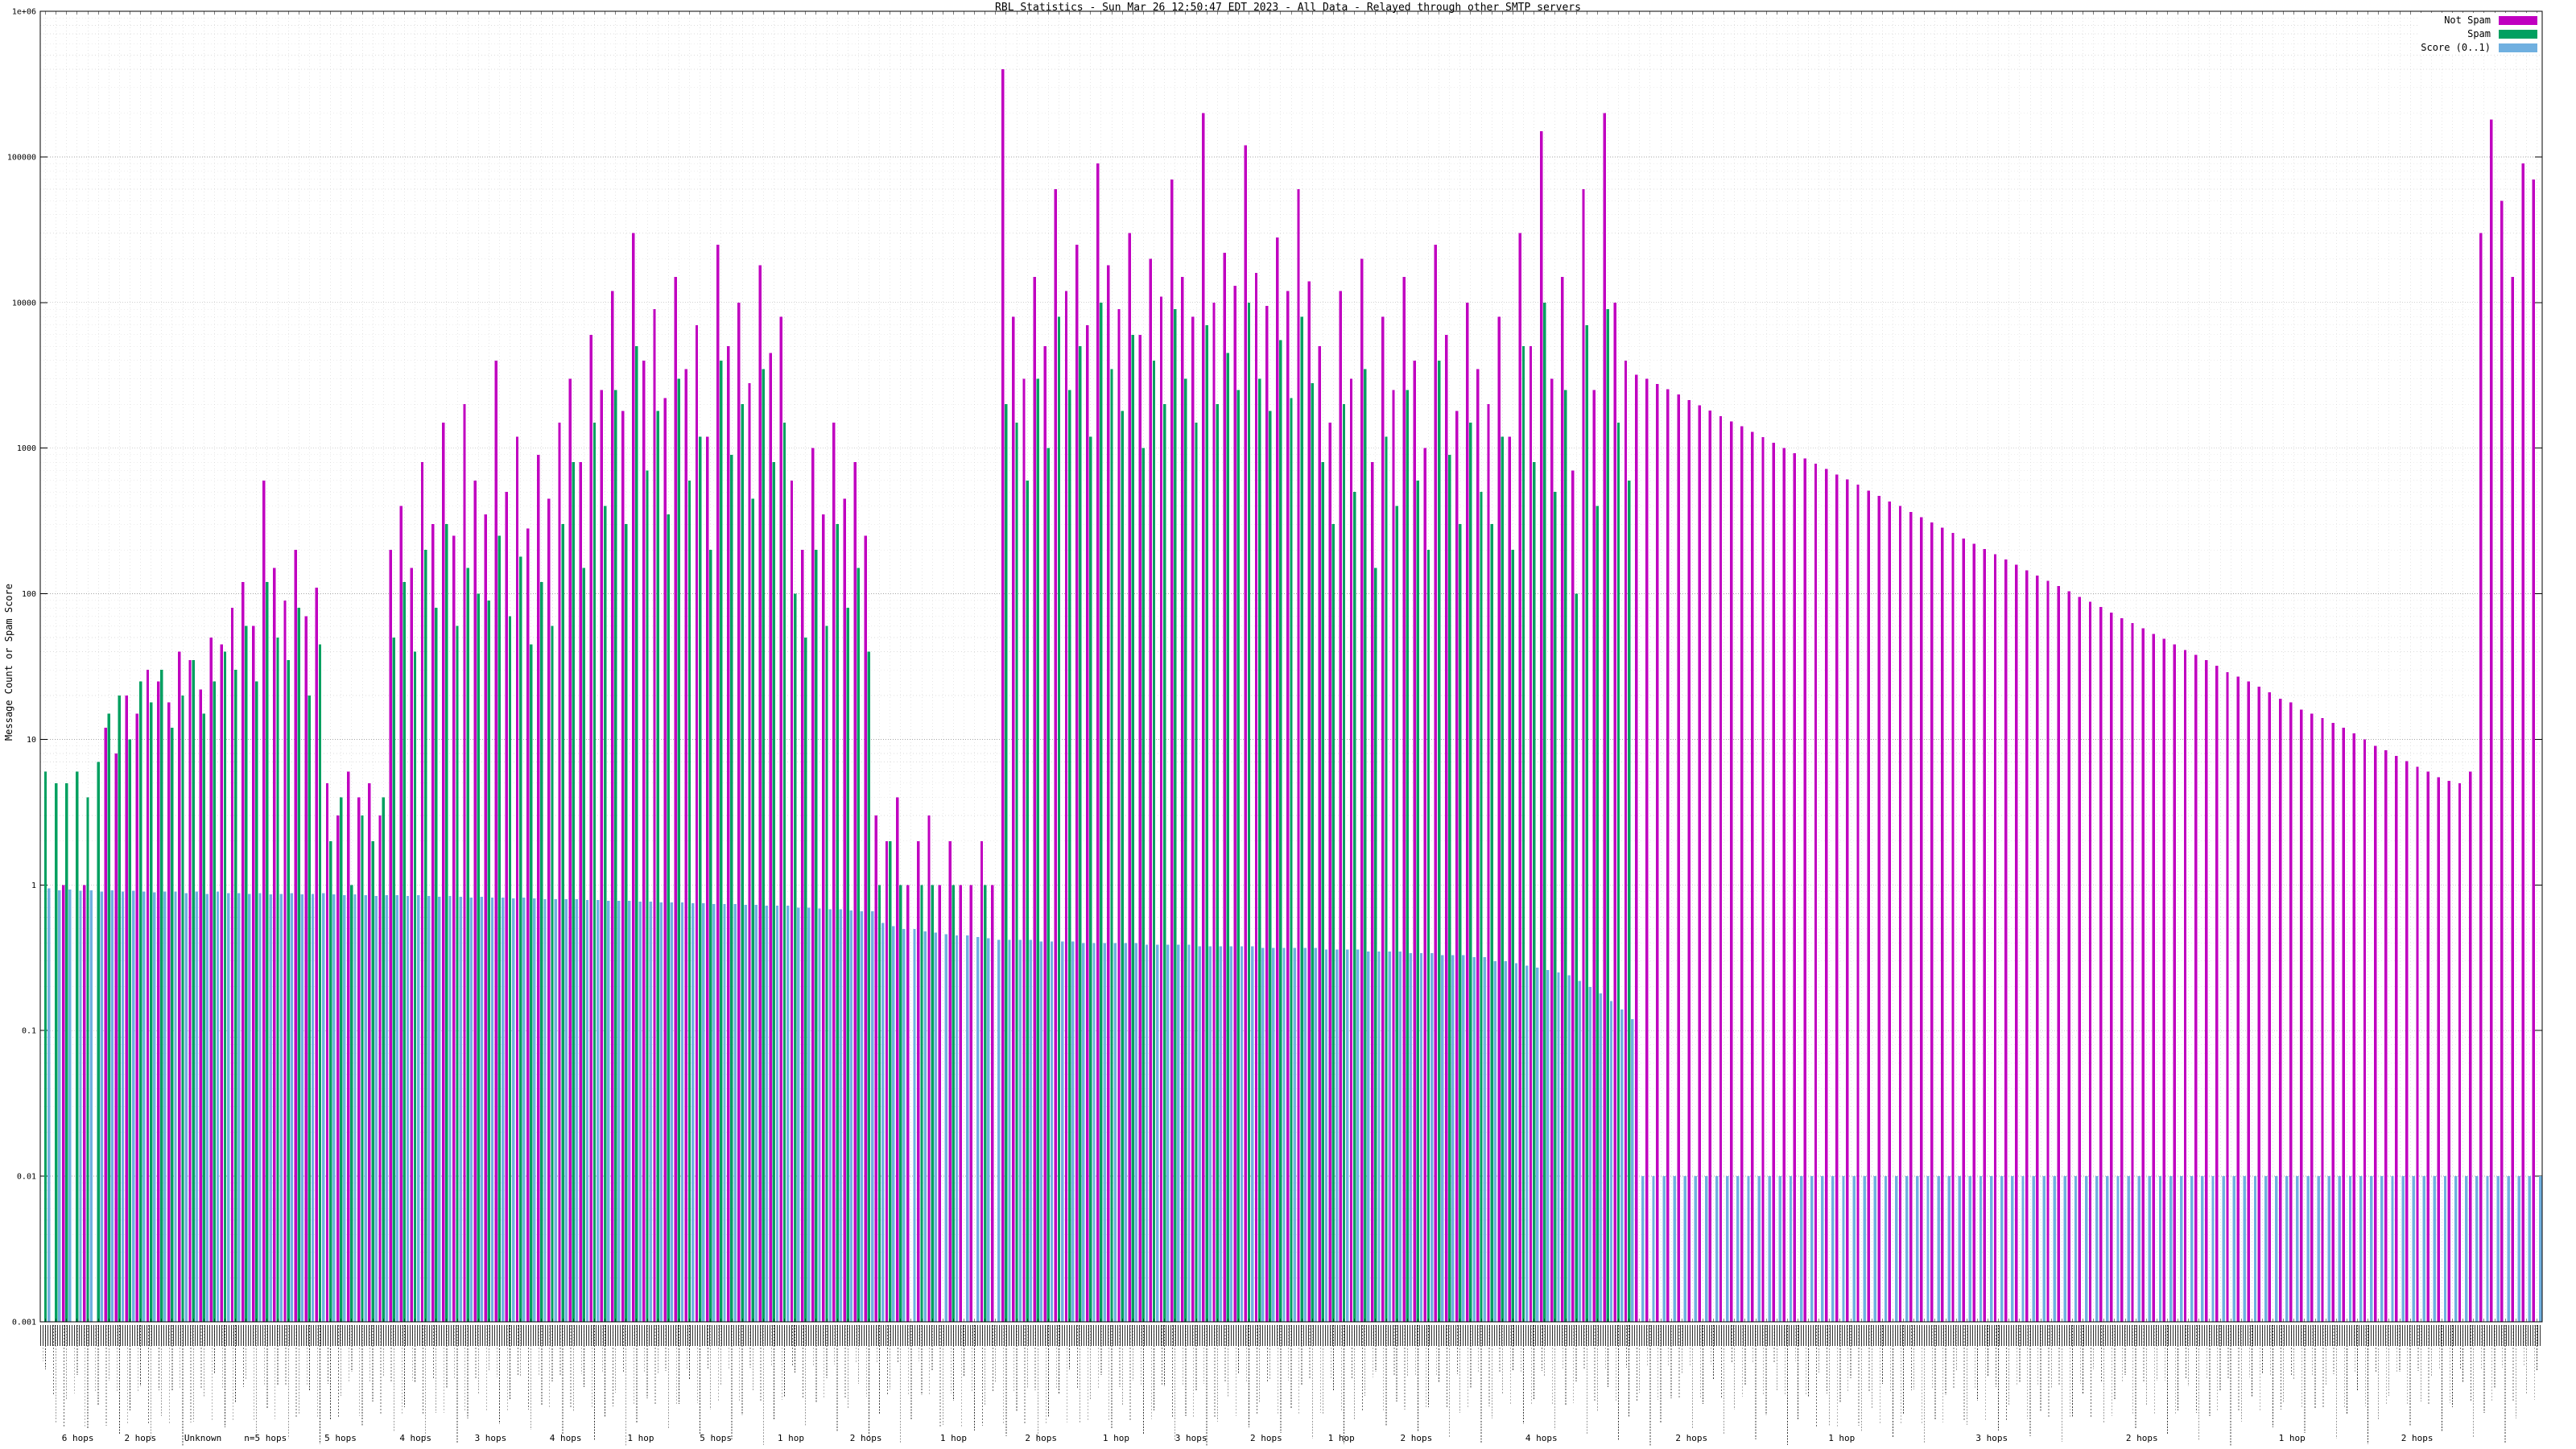  What do you see at coordinates (1842, 1438) in the screenshot?
I see `hop-group-label: 1 hop` at bounding box center [1842, 1438].